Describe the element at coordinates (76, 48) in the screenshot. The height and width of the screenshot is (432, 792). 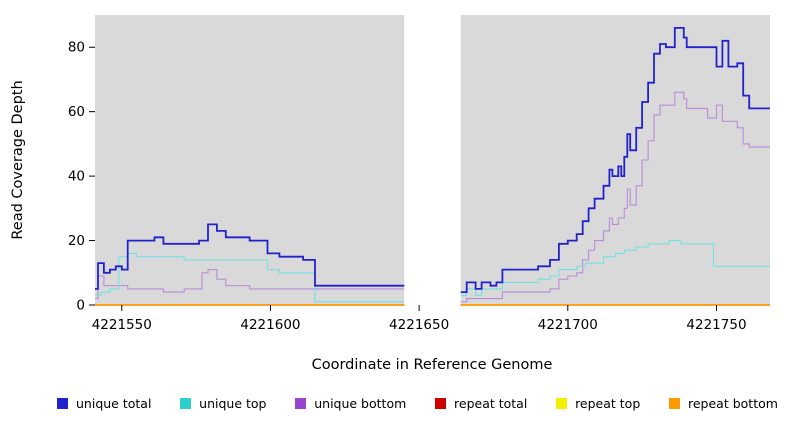
I see `y-tick-label: 80` at that location.